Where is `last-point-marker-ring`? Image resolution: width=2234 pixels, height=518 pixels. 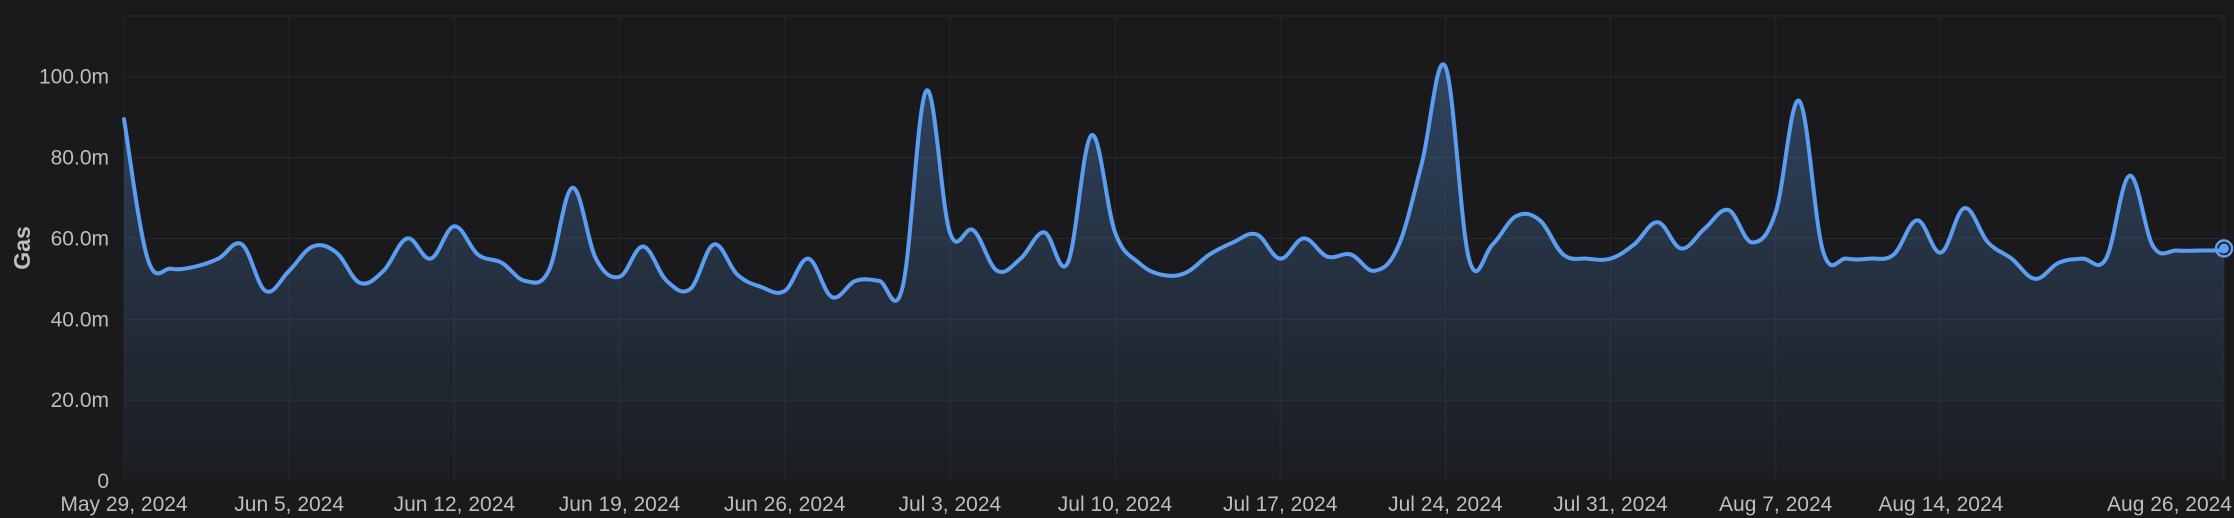
last-point-marker-ring is located at coordinates (2224, 248).